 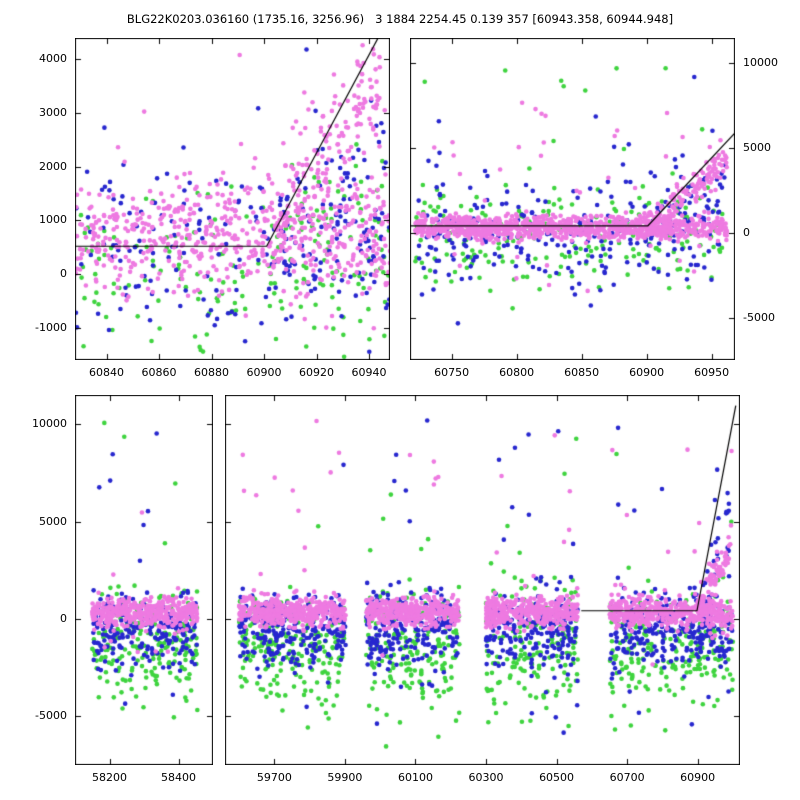 What do you see at coordinates (178, 777) in the screenshot?
I see `x-tick-label: 58400` at bounding box center [178, 777].